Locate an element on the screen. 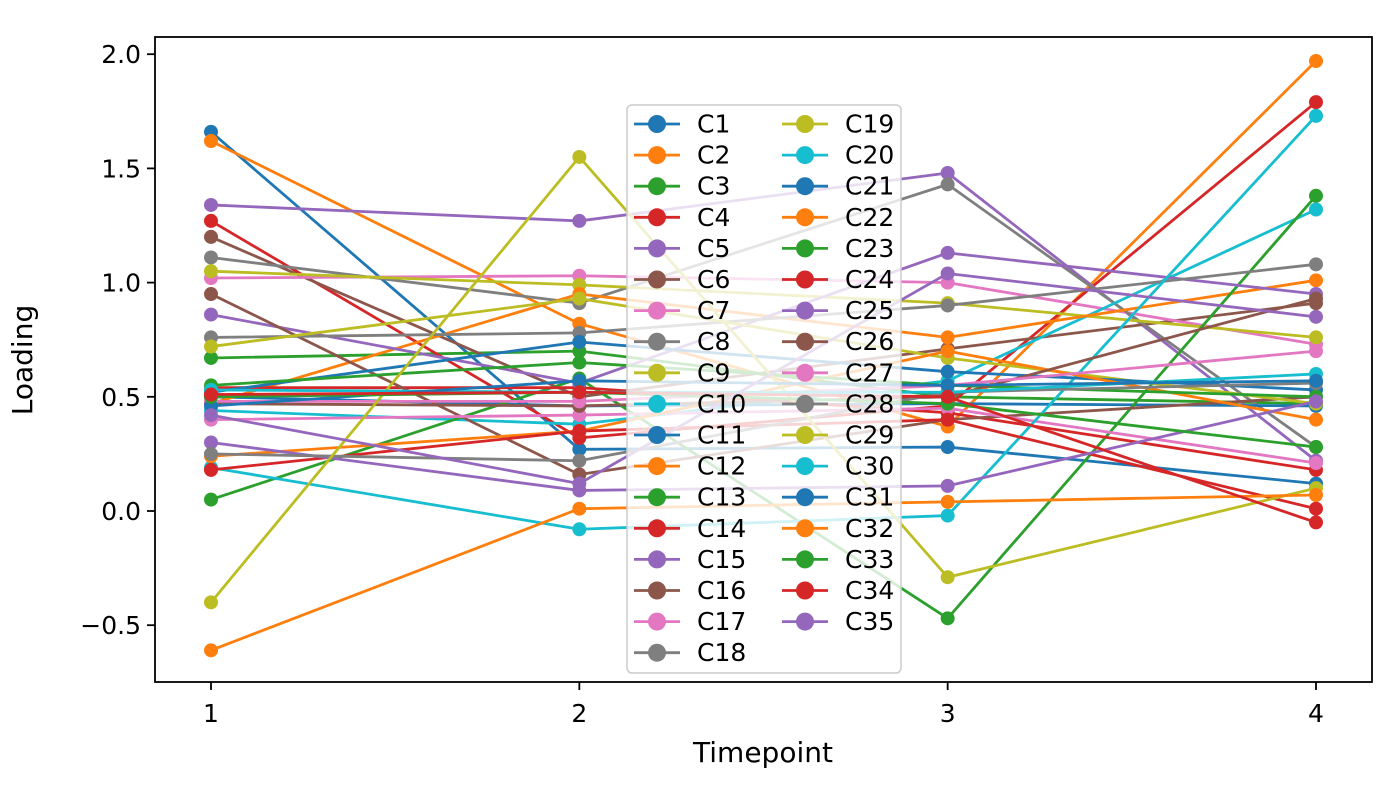 This screenshot has width=1400, height=804. legend-entry-label: C18 is located at coordinates (721, 652).